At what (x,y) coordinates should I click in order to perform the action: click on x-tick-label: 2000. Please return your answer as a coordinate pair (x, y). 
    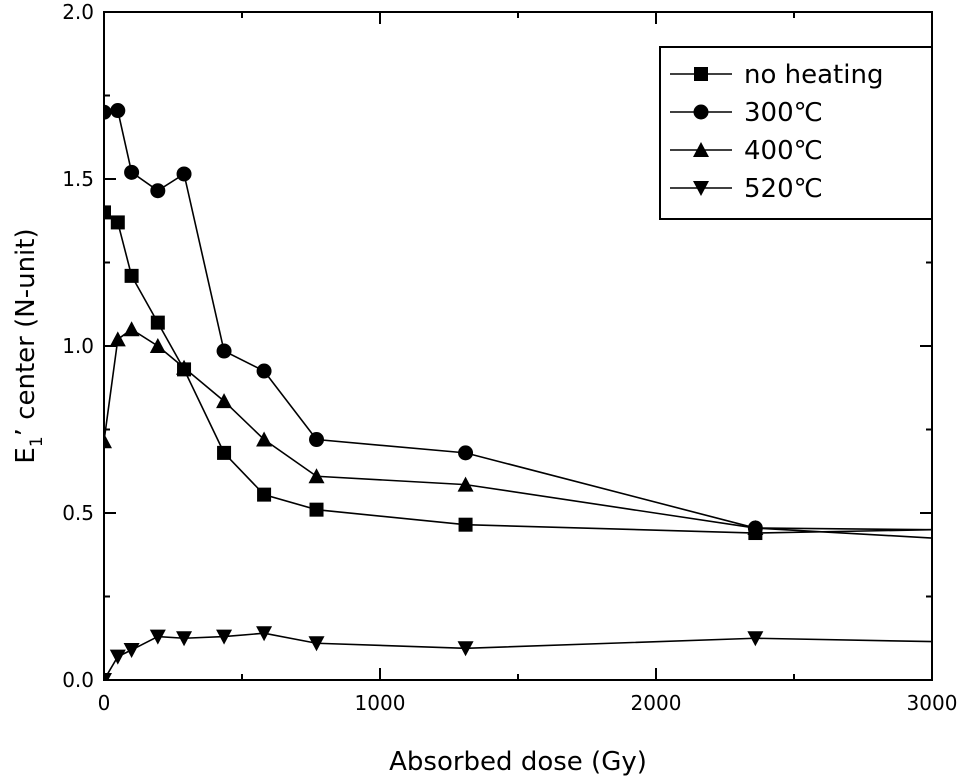
    Looking at the image, I should click on (656, 703).